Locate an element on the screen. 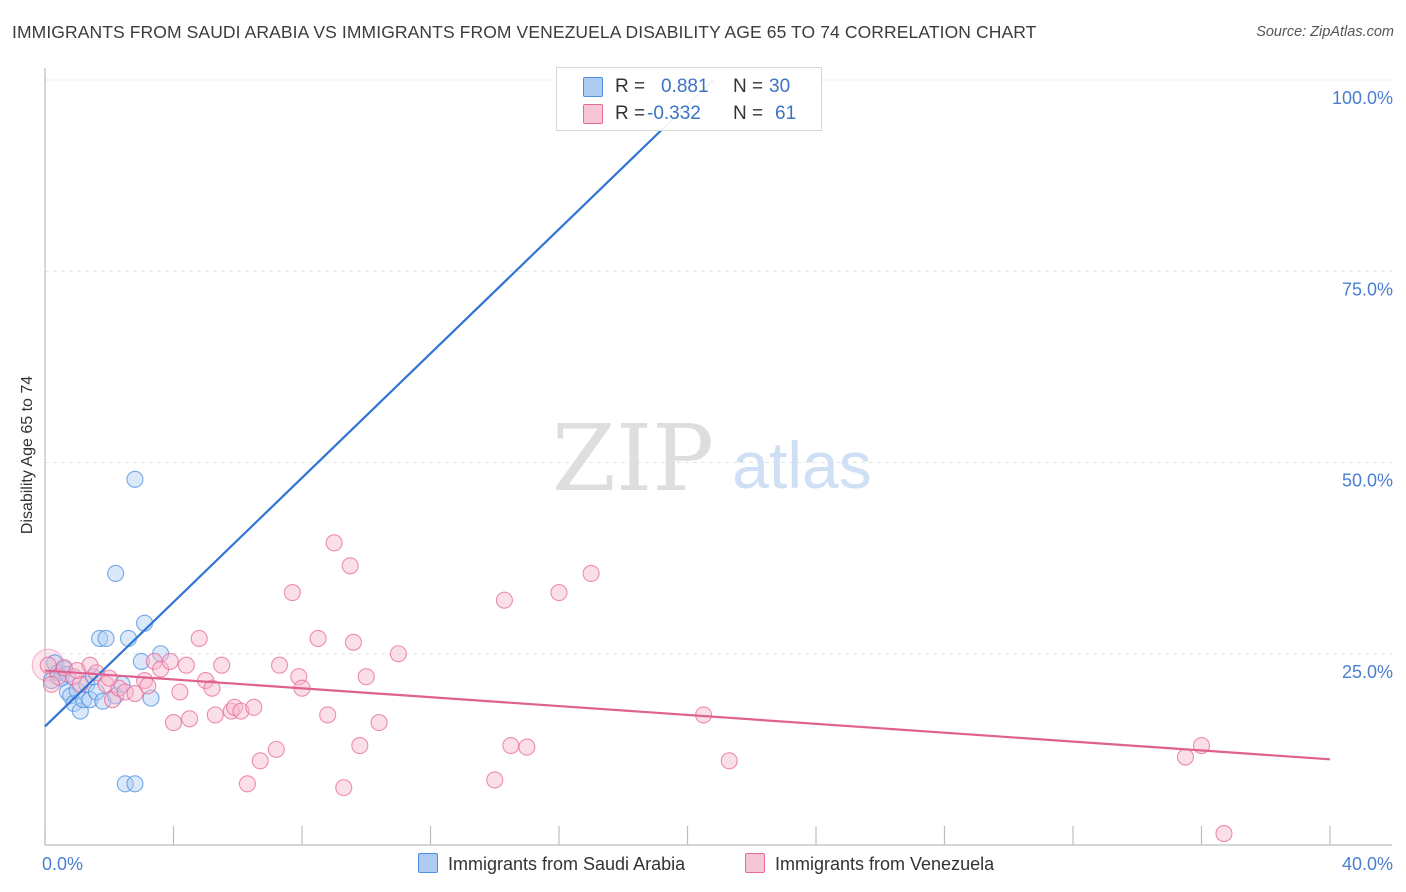 Image resolution: width=1406 pixels, height=892 pixels. legend-item-venezuela: Immigrants from Venezuela is located at coordinates (869, 864).